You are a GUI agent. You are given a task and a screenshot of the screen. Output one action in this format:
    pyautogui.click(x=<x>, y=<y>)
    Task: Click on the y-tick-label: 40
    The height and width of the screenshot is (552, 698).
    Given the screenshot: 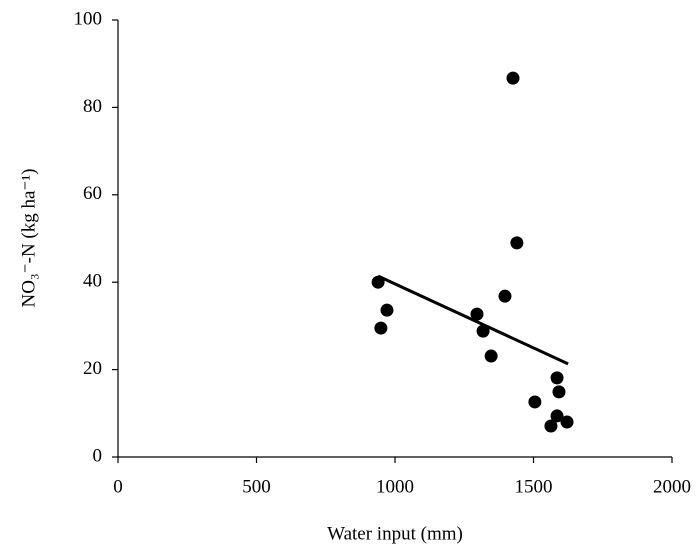 What is the action you would take?
    pyautogui.click(x=92, y=281)
    